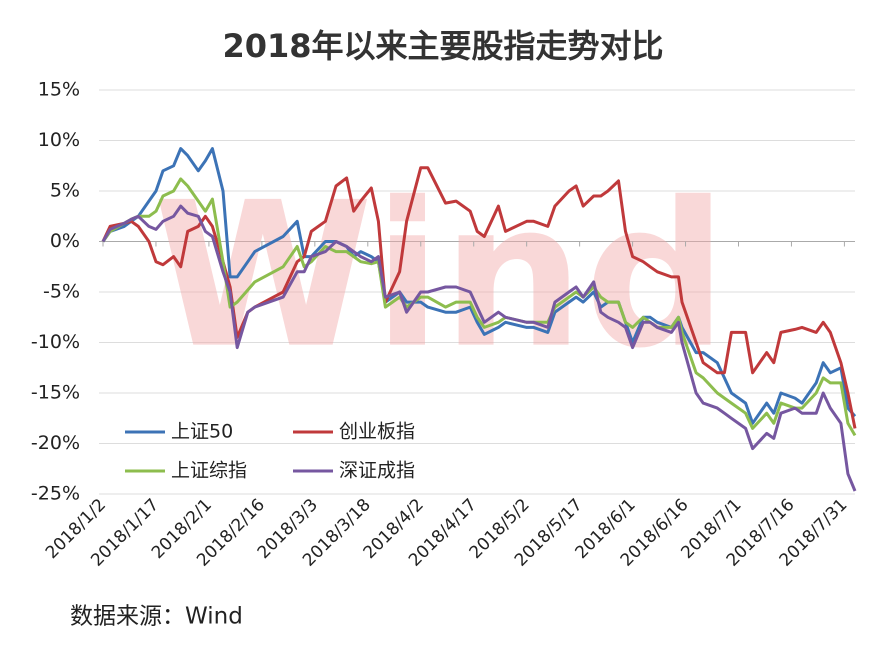  I want to click on legend-label: 创业板指, so click(377, 432).